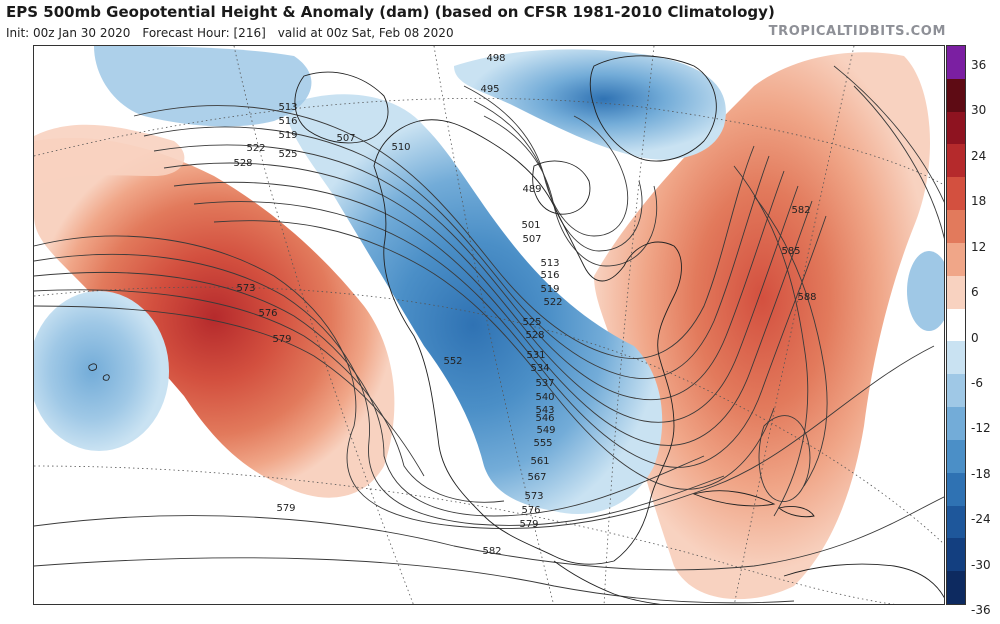 This screenshot has height=624, width=1000. What do you see at coordinates (400, 147) in the screenshot?
I see `contour-label: 510` at bounding box center [400, 147].